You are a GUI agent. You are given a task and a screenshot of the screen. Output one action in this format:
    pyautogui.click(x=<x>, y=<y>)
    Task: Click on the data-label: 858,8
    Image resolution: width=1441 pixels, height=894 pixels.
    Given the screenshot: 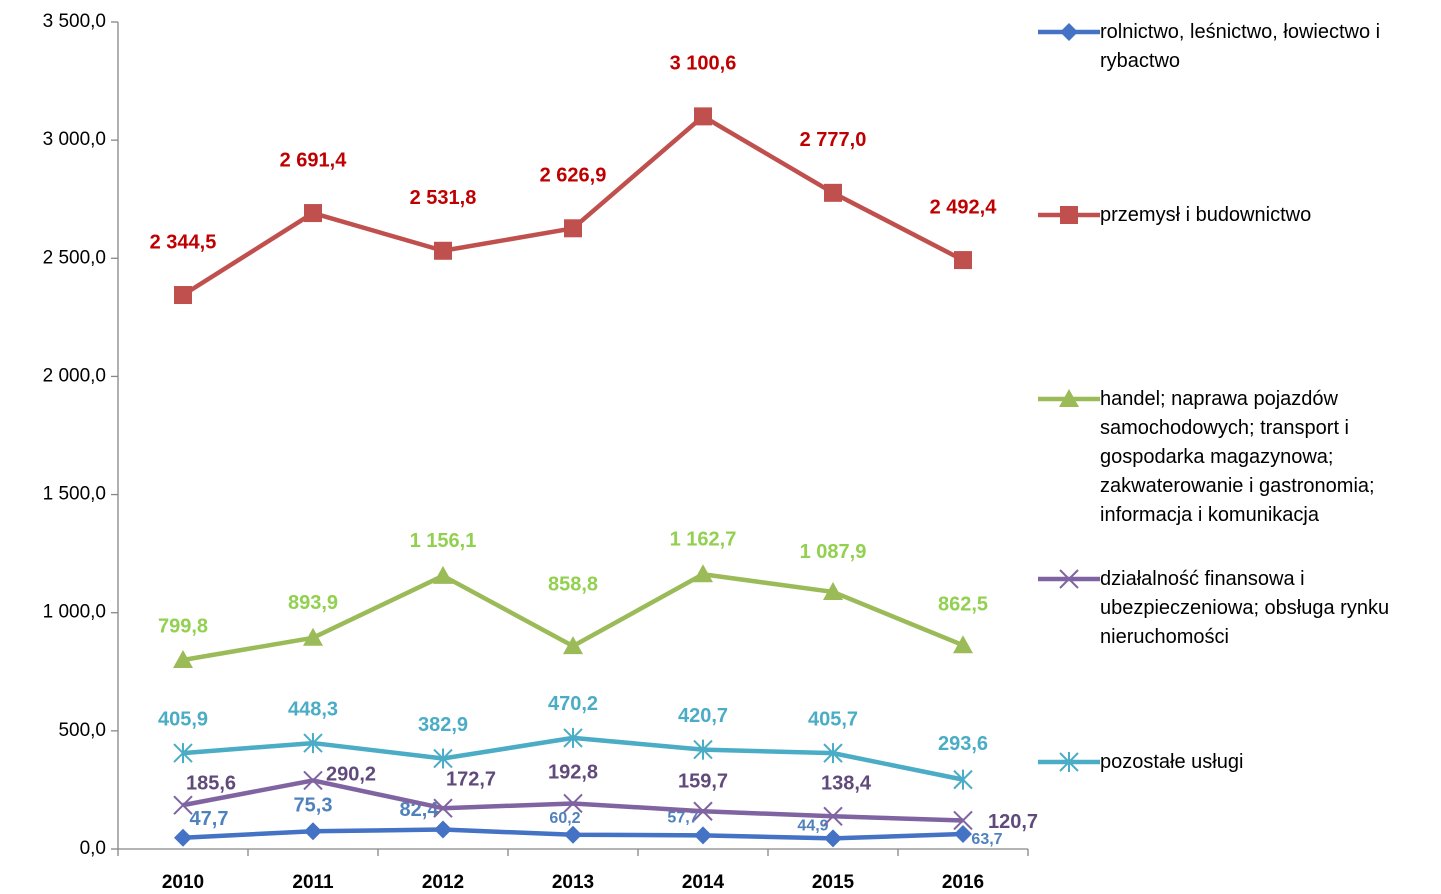 What is the action you would take?
    pyautogui.click(x=573, y=584)
    